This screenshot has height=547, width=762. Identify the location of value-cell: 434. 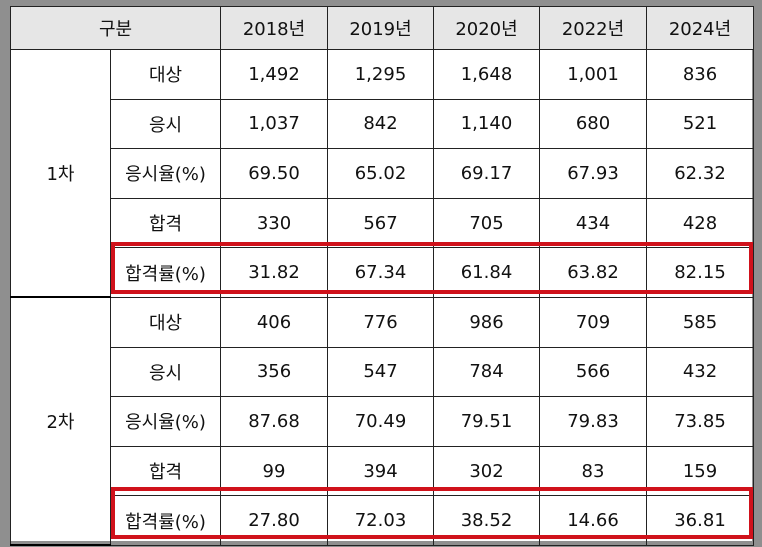
(593, 223).